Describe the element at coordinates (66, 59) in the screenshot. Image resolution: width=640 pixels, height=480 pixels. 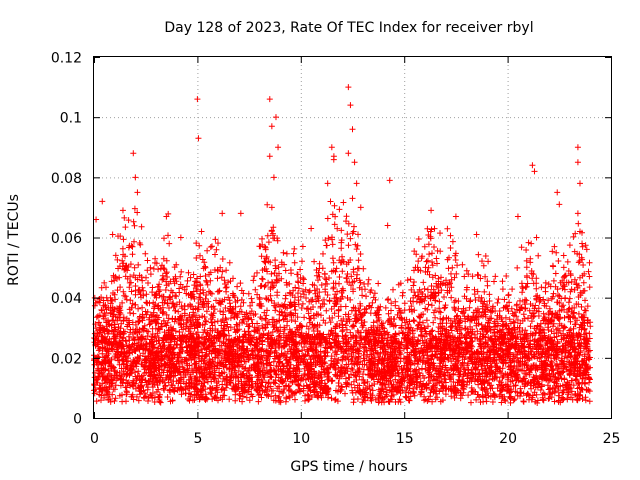
I see `y-tick-label: 0.12` at that location.